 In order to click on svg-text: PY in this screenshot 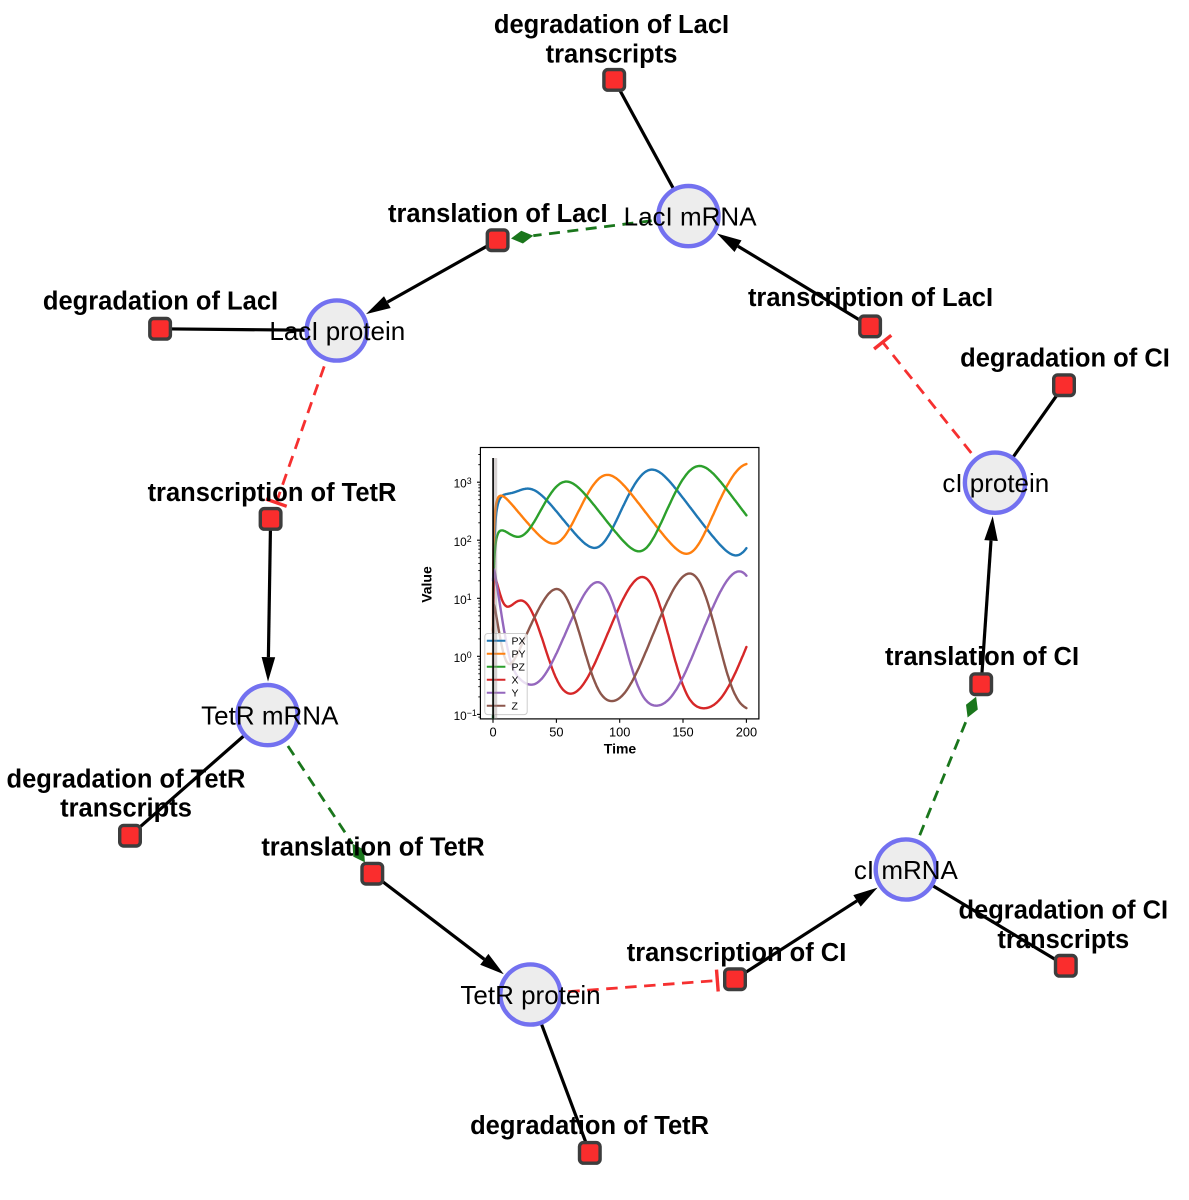, I will do `click(519, 655)`.